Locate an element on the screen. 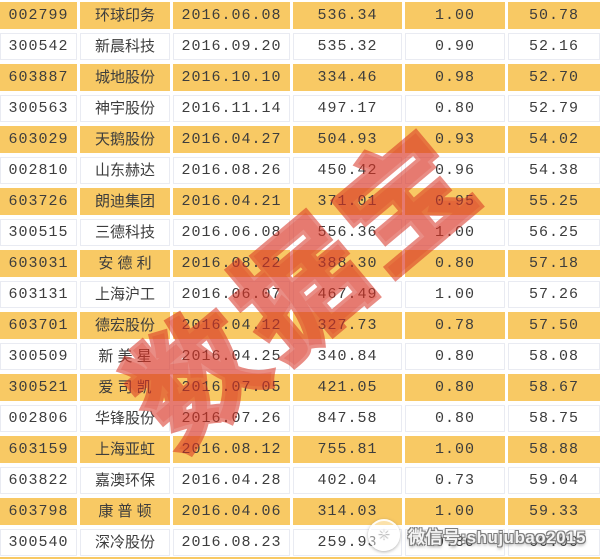 Image resolution: width=600 pixels, height=559 pixels. code-cell: 603131 is located at coordinates (38, 294).